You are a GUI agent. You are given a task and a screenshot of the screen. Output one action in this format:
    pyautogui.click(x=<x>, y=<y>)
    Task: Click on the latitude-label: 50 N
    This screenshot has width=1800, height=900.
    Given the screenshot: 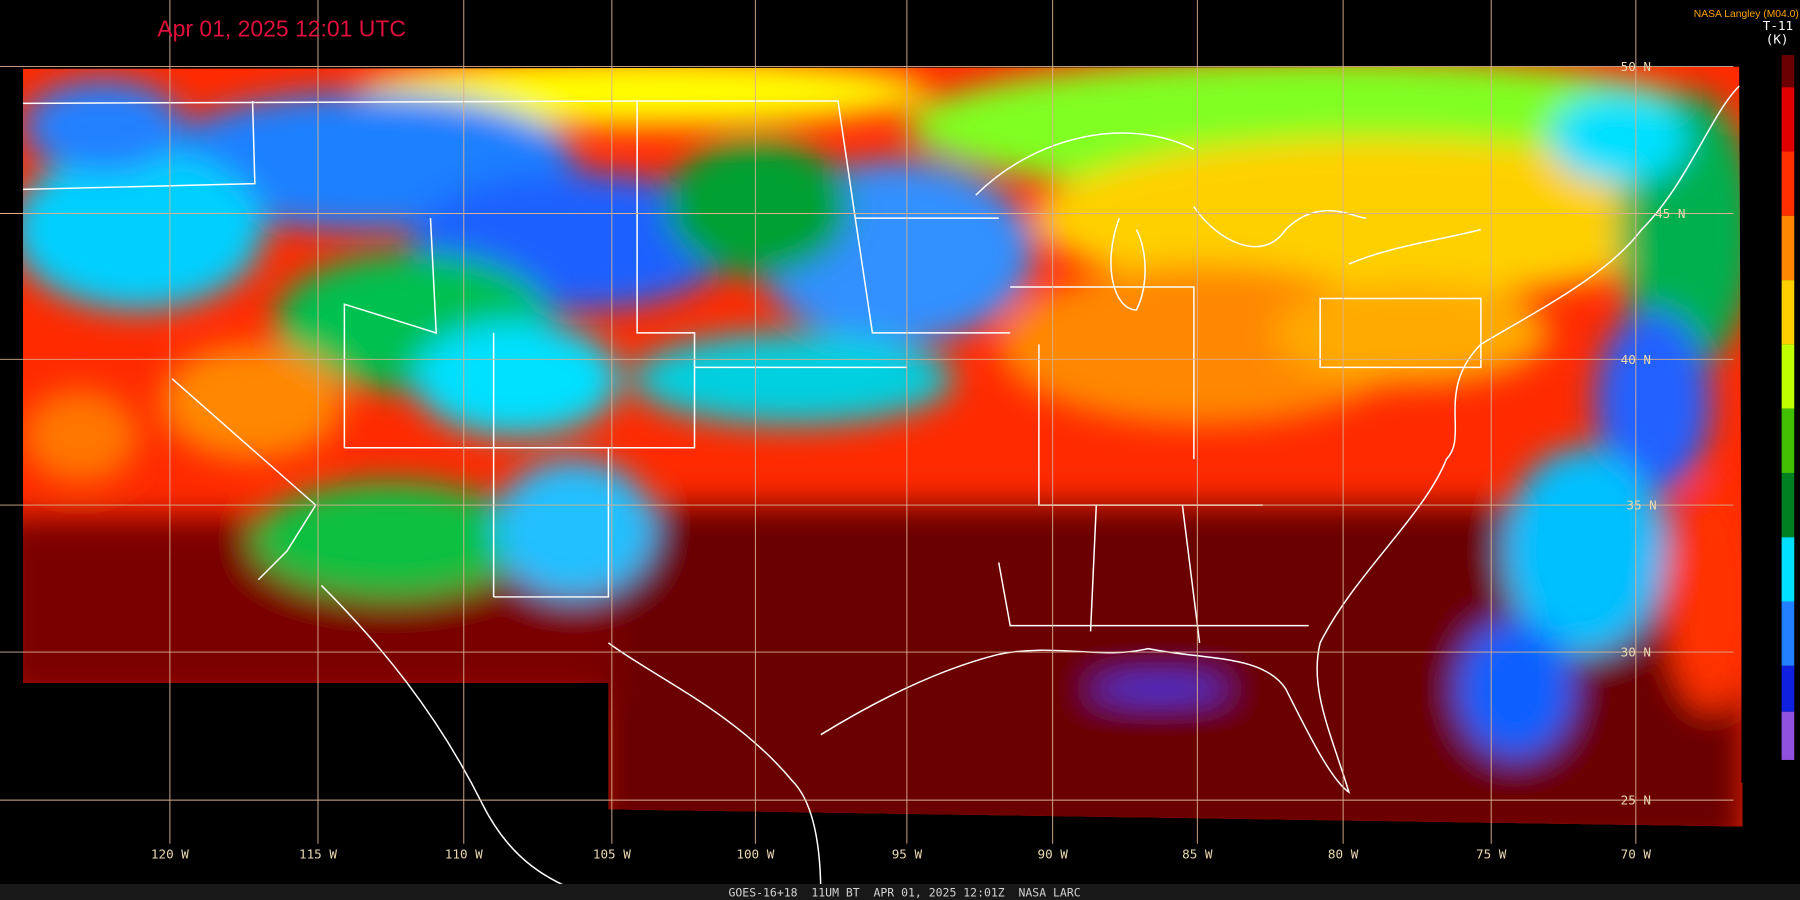 What is the action you would take?
    pyautogui.click(x=1636, y=66)
    